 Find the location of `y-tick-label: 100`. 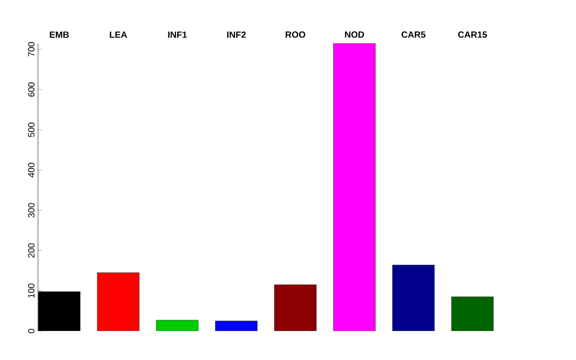

y-tick-label: 100 is located at coordinates (31, 291).